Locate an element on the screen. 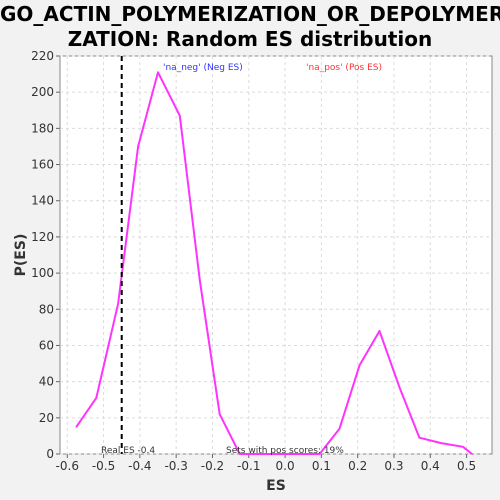 This screenshot has width=500, height=500. legend-pos-es: 'na_pos' (Pos ES) is located at coordinates (344, 68).